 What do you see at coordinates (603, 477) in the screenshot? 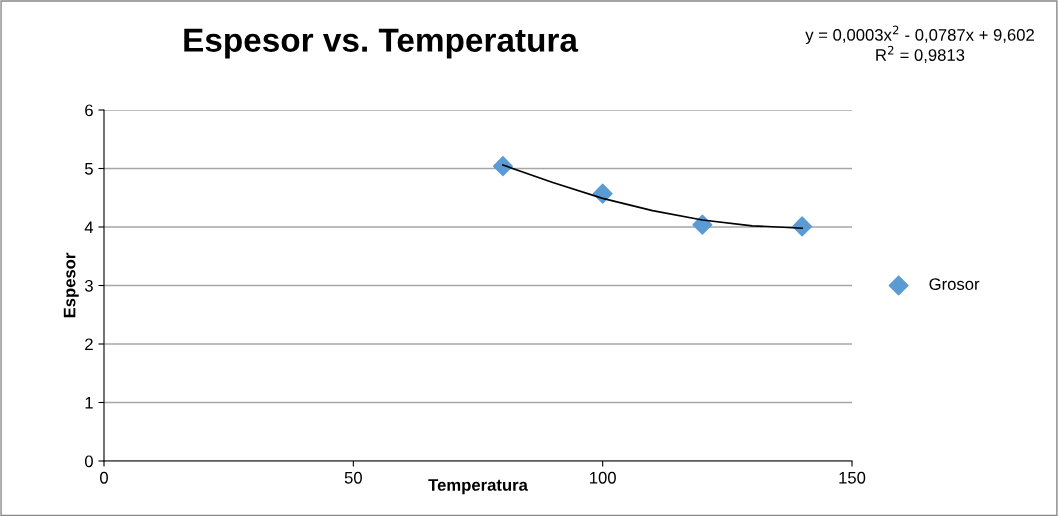
I see `x-tick-label: 100` at bounding box center [603, 477].